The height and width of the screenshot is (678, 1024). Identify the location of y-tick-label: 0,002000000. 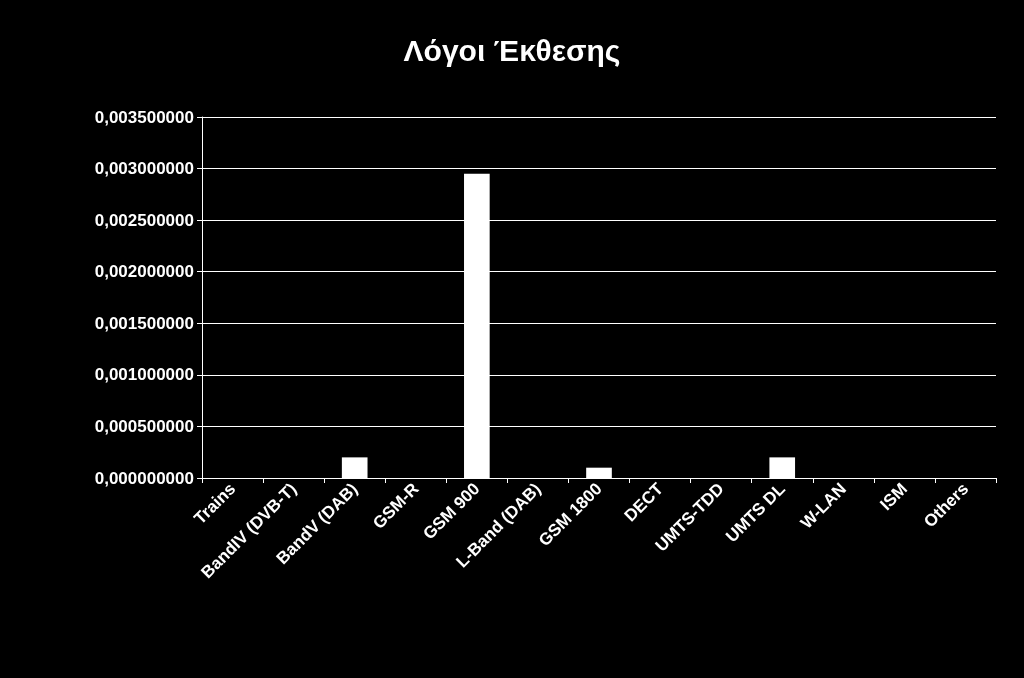
(144, 272).